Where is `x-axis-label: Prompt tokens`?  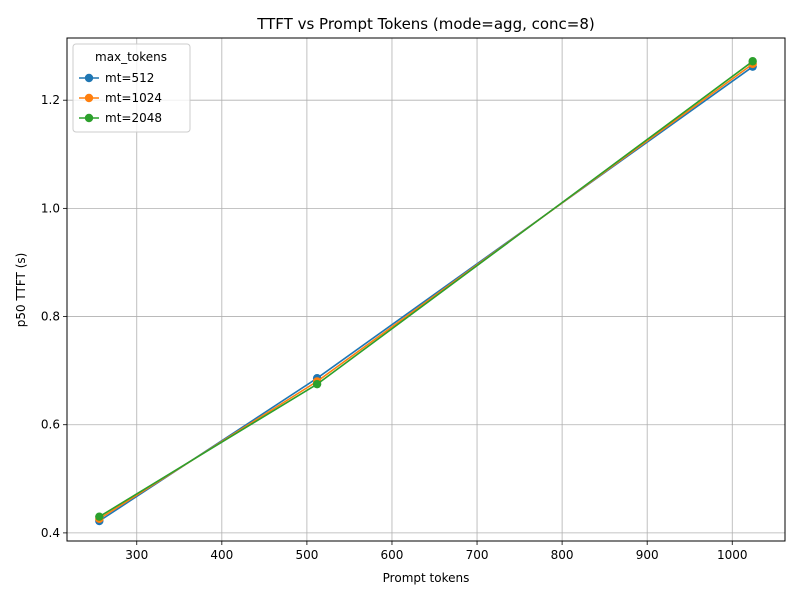
x-axis-label: Prompt tokens is located at coordinates (426, 578).